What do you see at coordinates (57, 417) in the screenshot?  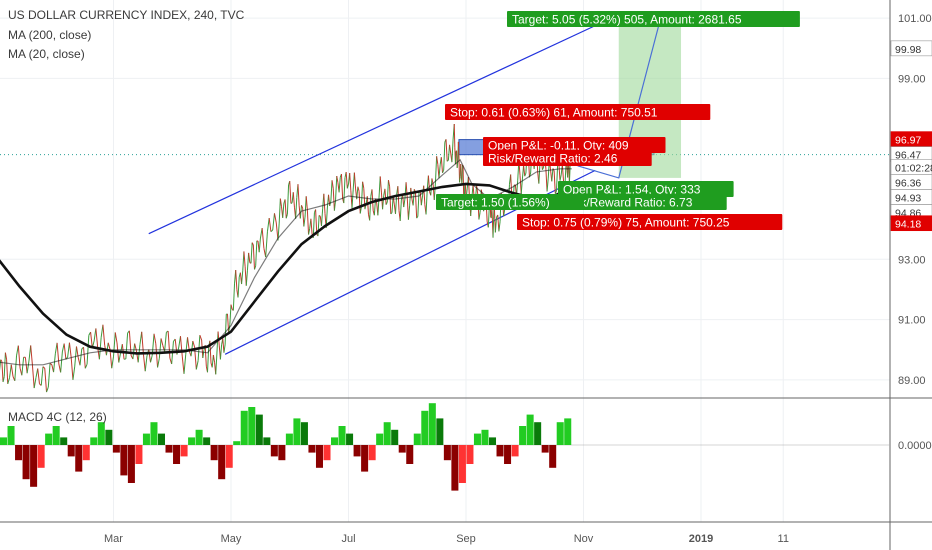 I see `macd-legend: MACD 4C (12, 26)` at bounding box center [57, 417].